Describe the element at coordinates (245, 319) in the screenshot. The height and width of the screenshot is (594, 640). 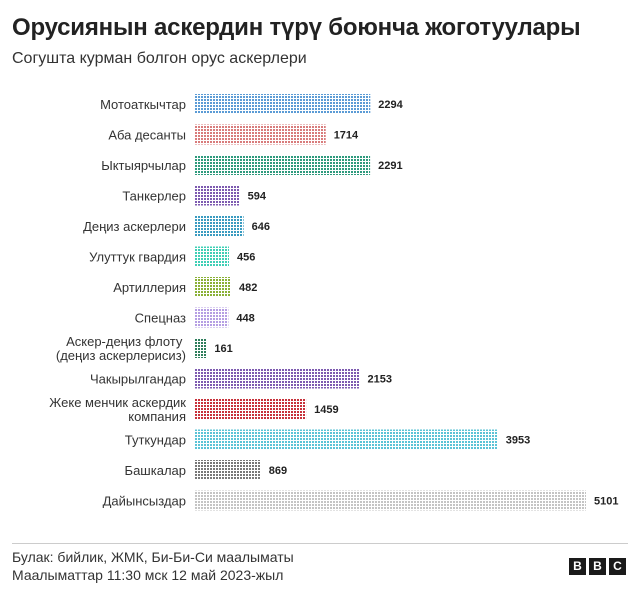
I see `data-label: 448` at that location.